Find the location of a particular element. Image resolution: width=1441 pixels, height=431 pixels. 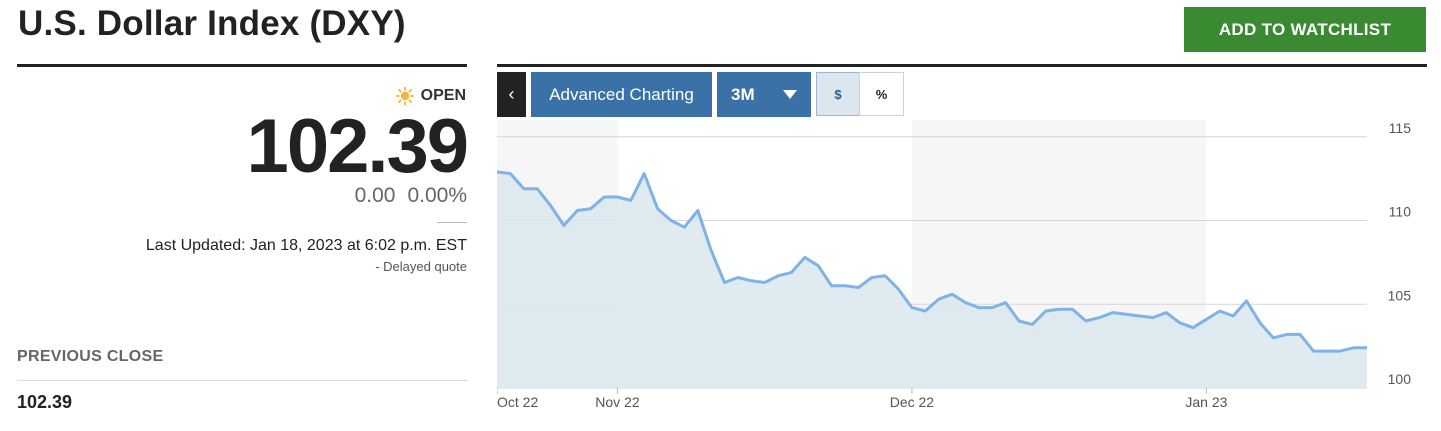

y-tick-label: 110 is located at coordinates (1400, 212).